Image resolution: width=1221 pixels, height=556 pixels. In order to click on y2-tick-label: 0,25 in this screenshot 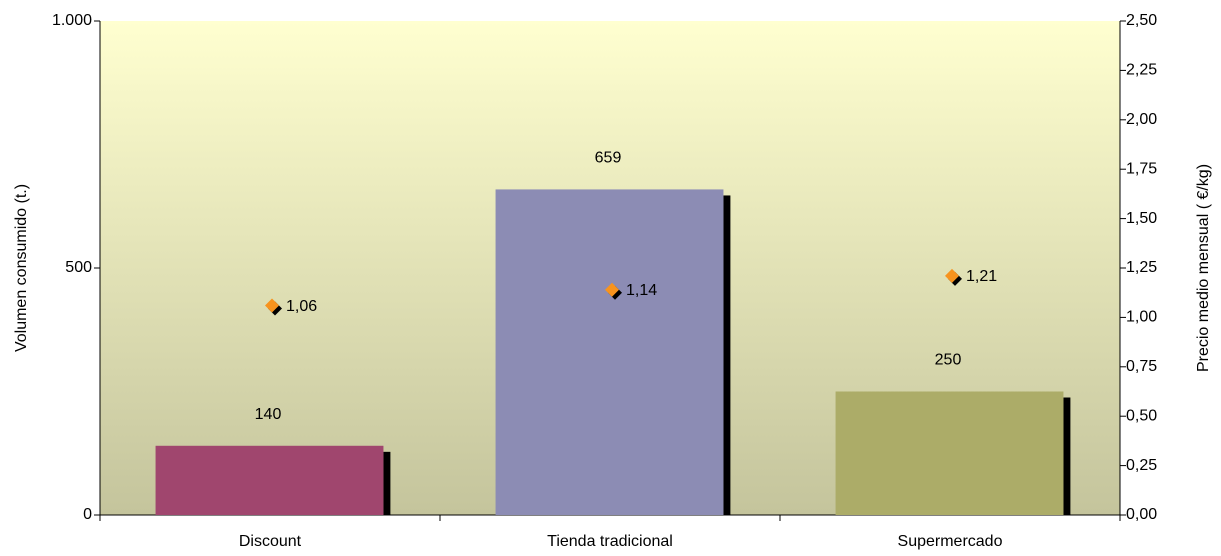, I will do `click(1141, 465)`.